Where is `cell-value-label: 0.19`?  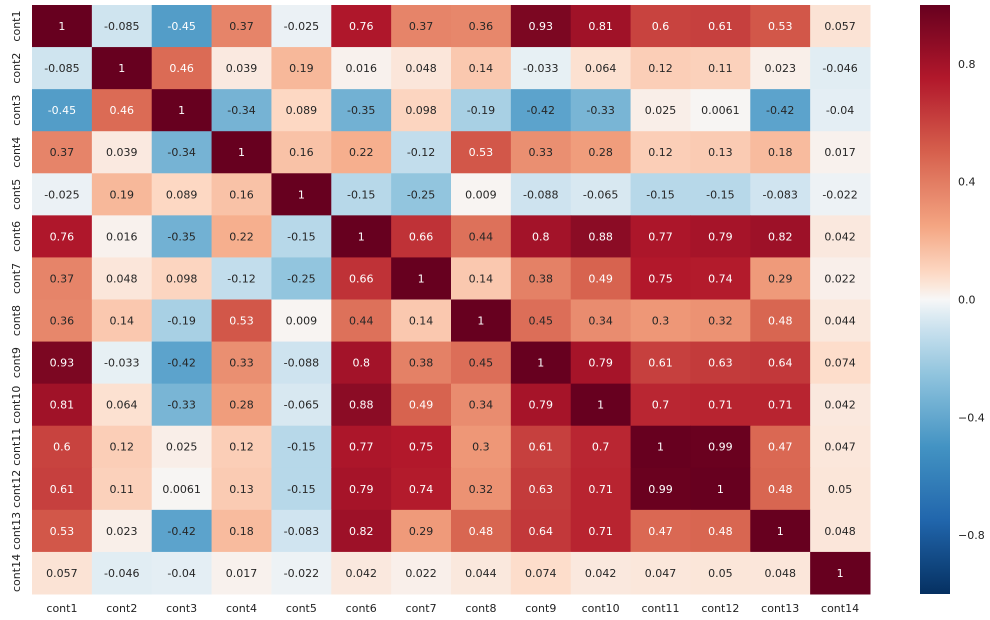
cell-value-label: 0.19 is located at coordinates (301, 68).